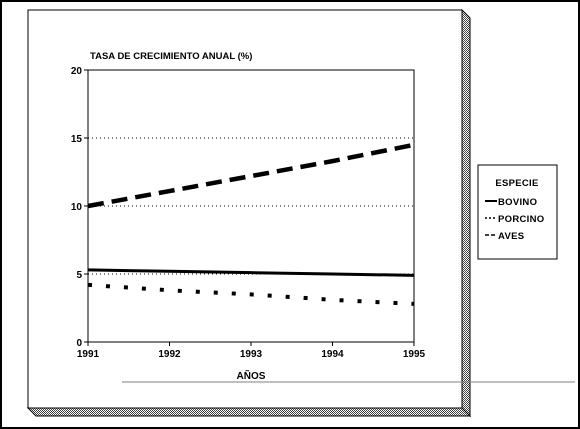 The height and width of the screenshot is (429, 580). I want to click on legend-box, so click(517, 212).